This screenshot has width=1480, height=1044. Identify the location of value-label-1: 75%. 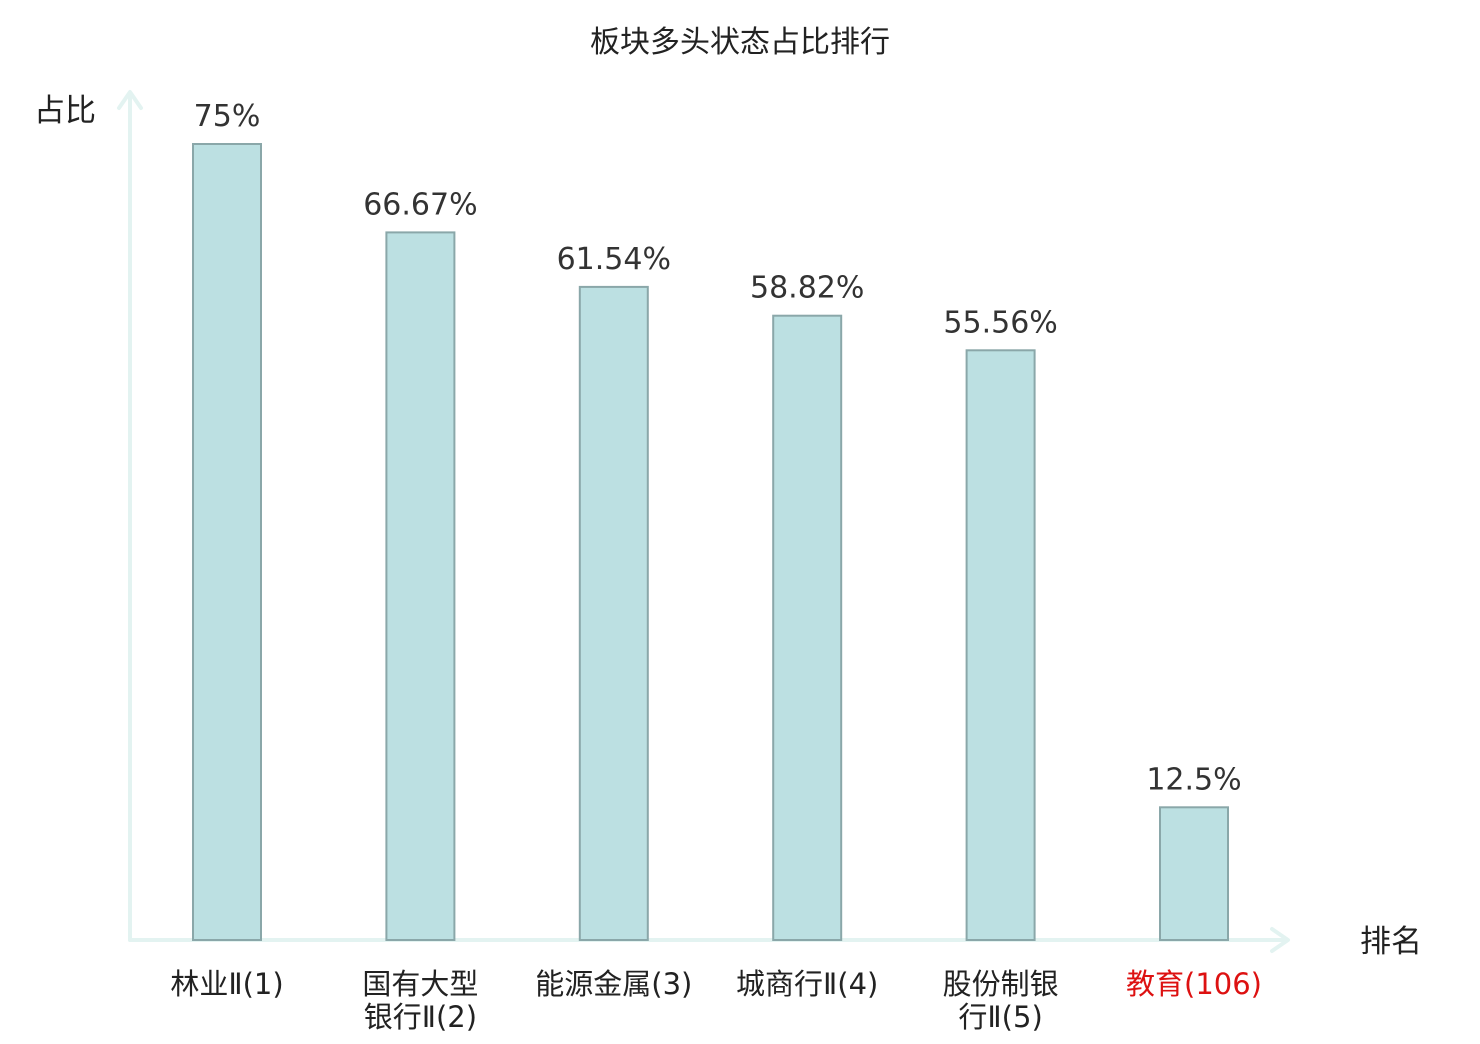
(227, 116).